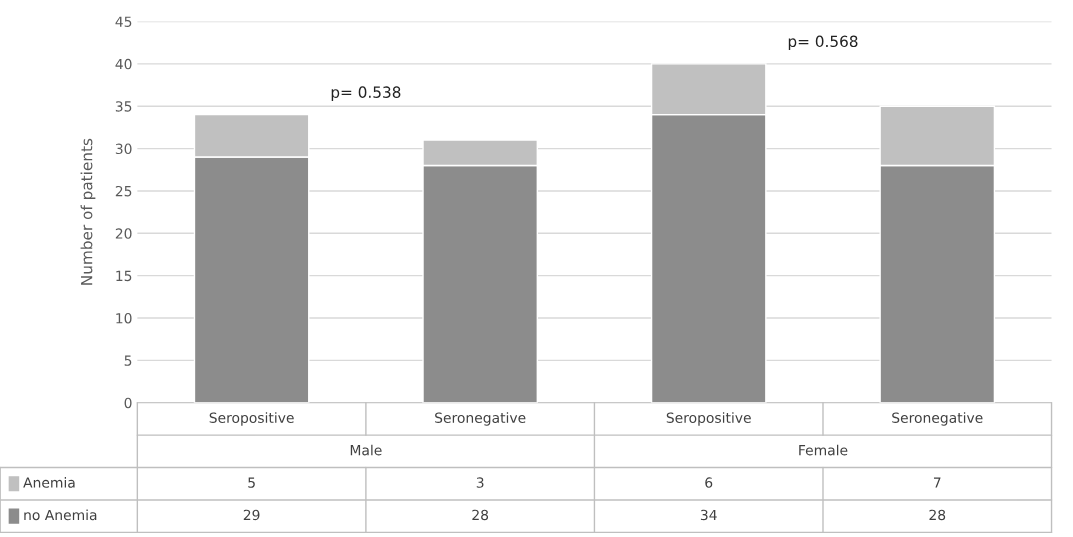 The image size is (1073, 537). Describe the element at coordinates (366, 93) in the screenshot. I see `annotation: p= 0.538` at that location.